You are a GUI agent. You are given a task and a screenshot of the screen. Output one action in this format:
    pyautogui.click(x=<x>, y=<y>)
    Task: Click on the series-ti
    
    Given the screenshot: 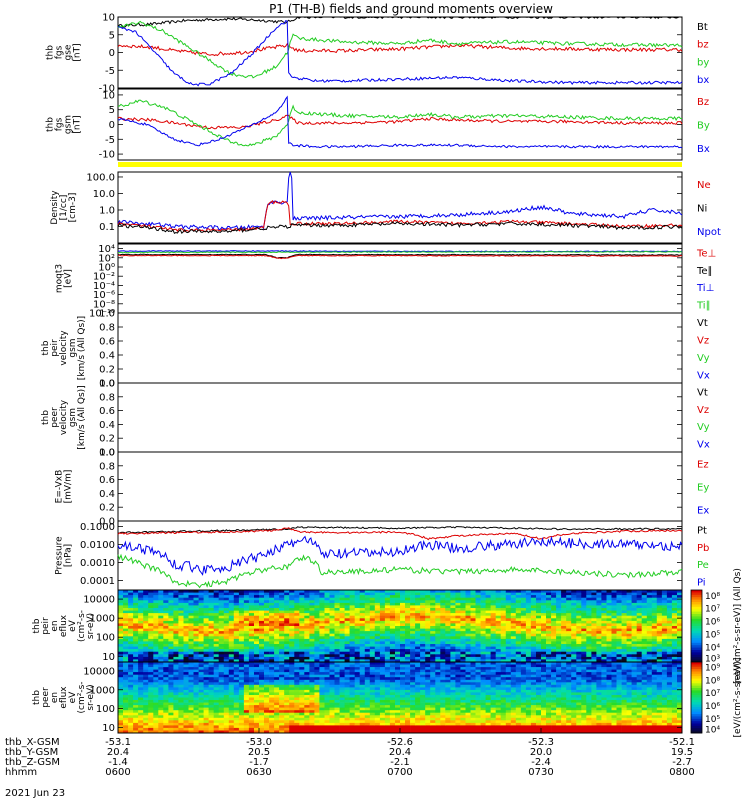 What is the action you would take?
    pyautogui.click(x=400, y=251)
    